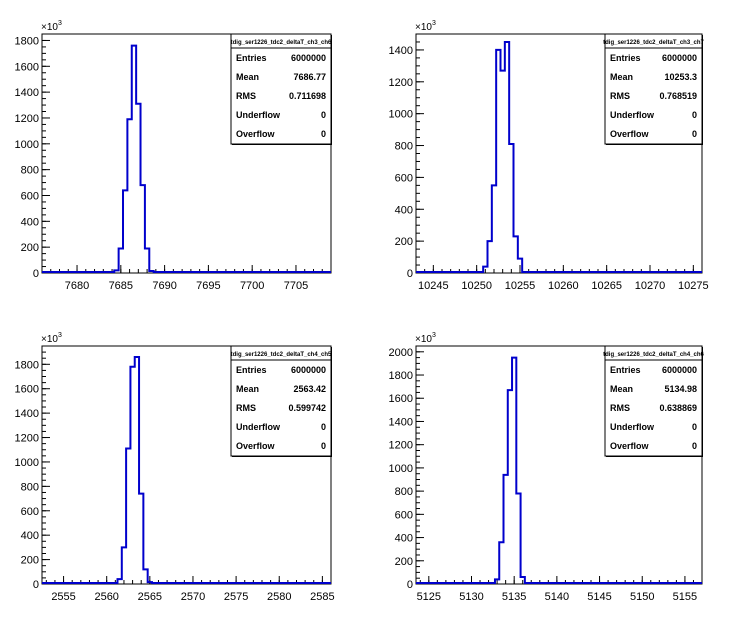 The height and width of the screenshot is (622, 746). Describe the element at coordinates (557, 597) in the screenshot. I see `x-tick-label: 5140` at that location.